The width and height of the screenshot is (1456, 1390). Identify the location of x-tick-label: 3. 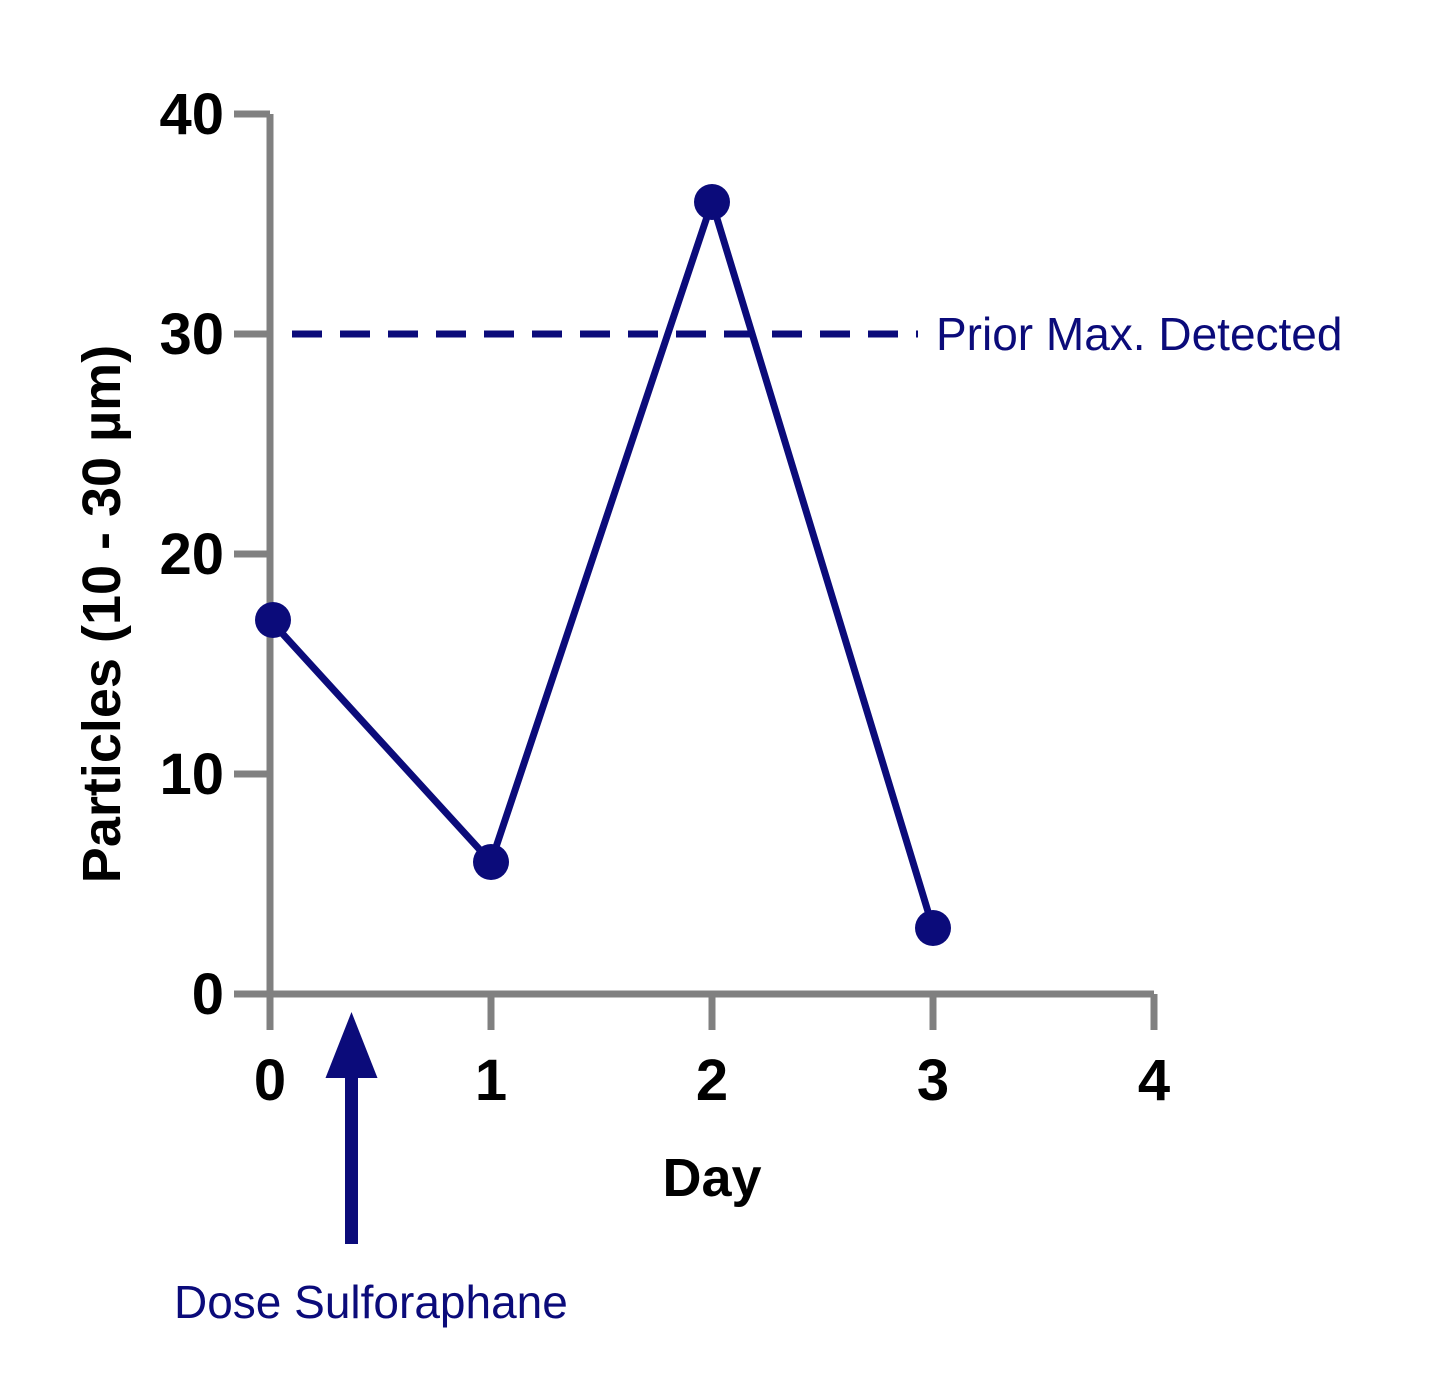
(933, 1080).